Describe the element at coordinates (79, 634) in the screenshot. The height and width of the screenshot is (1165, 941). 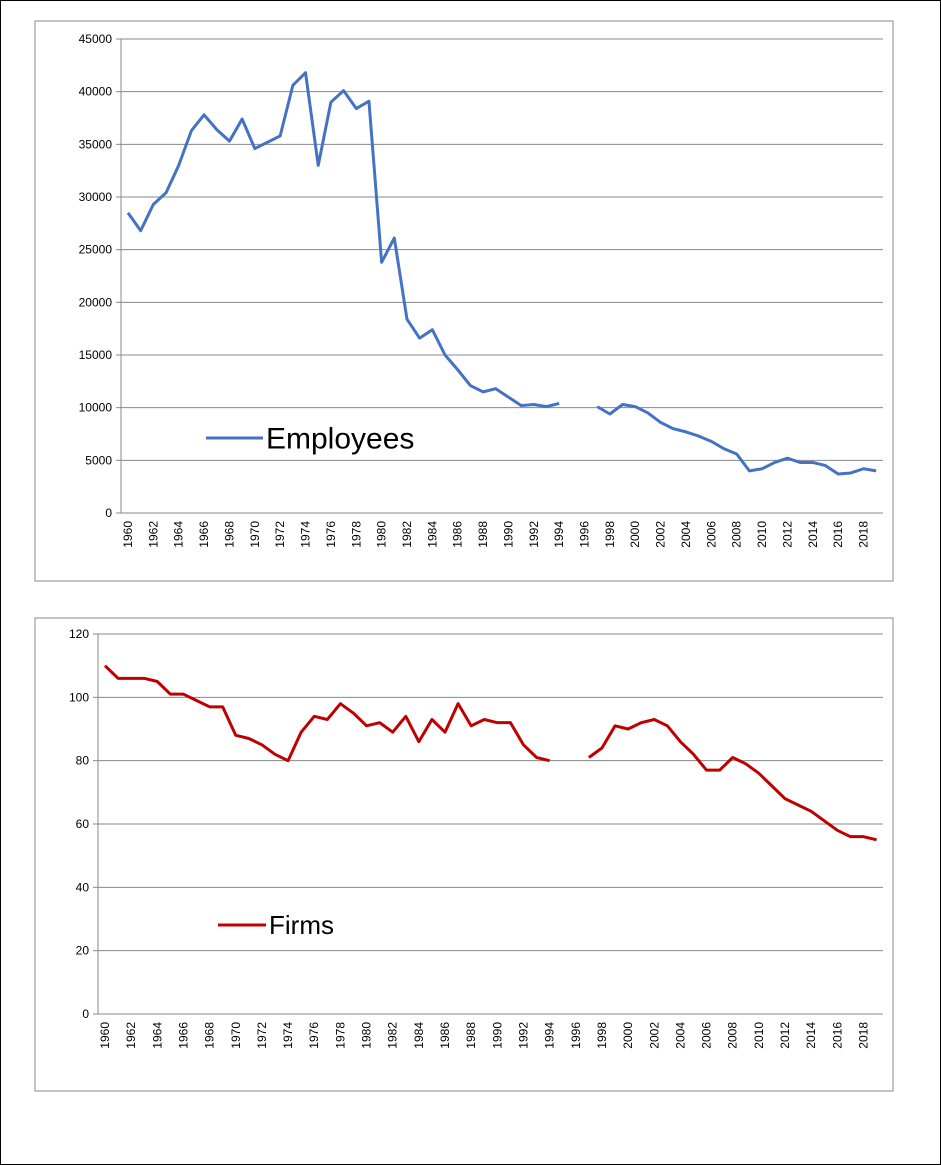
I see `y-tick-label: 120` at that location.